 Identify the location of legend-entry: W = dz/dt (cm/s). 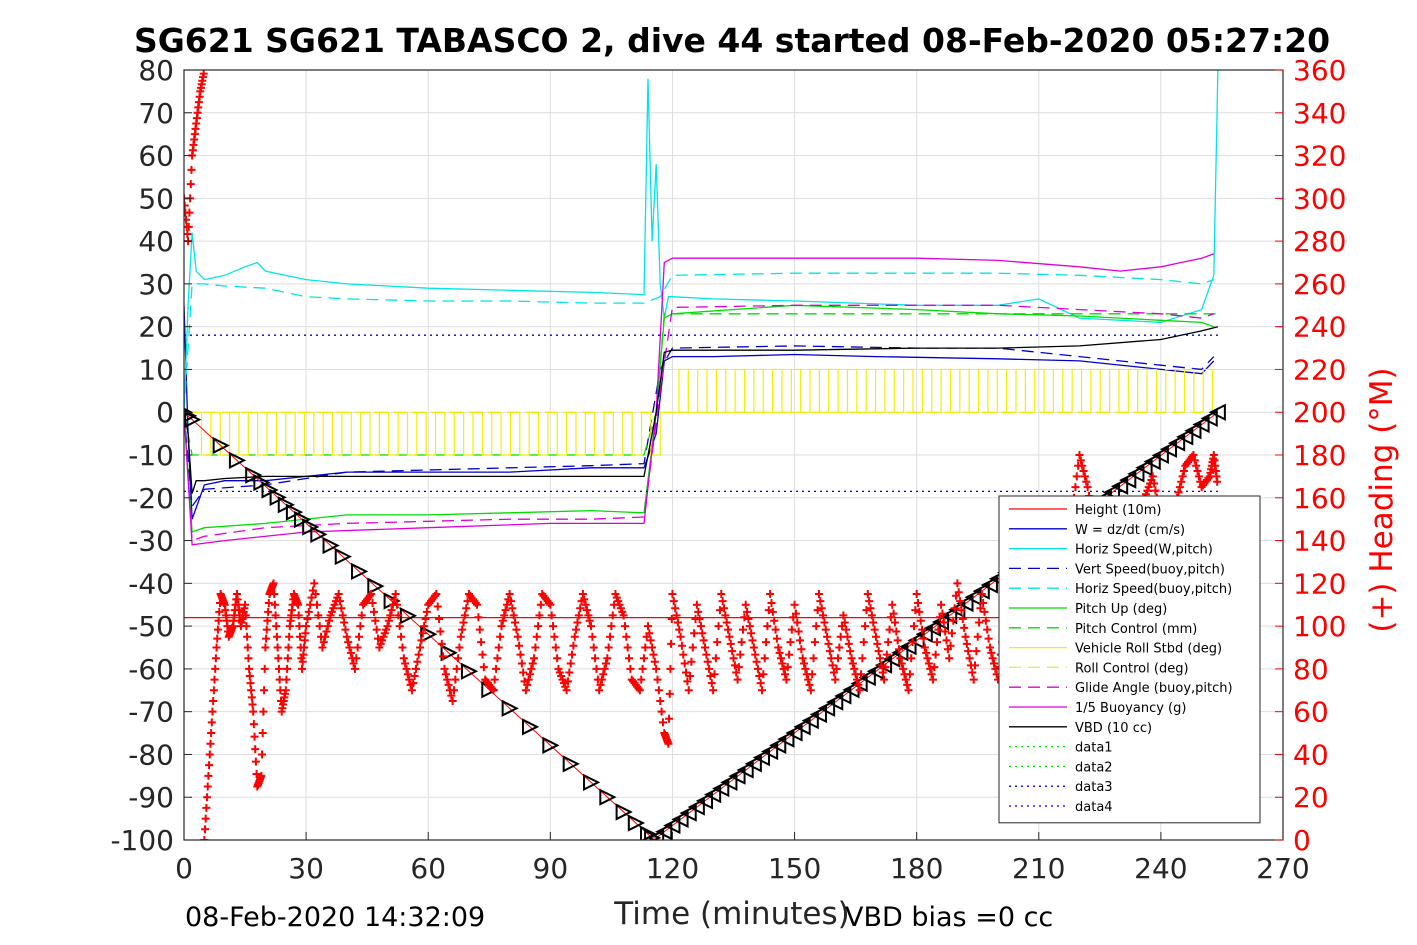
(1130, 530).